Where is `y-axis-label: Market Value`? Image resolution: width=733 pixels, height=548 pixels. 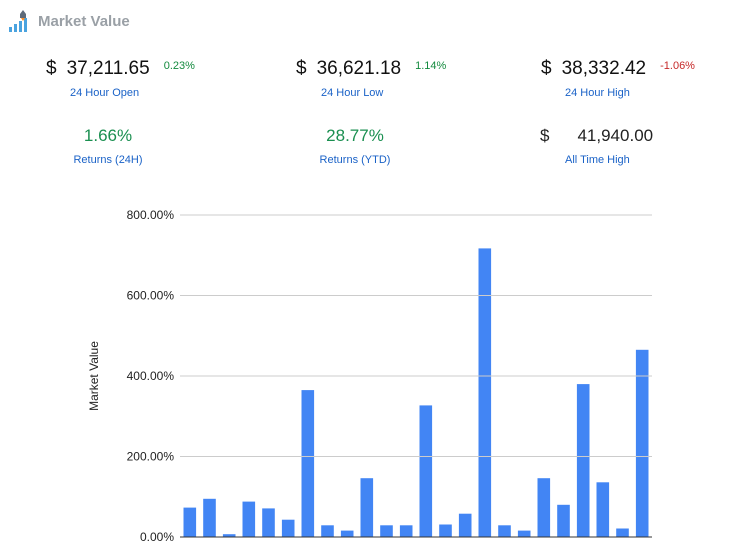 y-axis-label: Market Value is located at coordinates (94, 376).